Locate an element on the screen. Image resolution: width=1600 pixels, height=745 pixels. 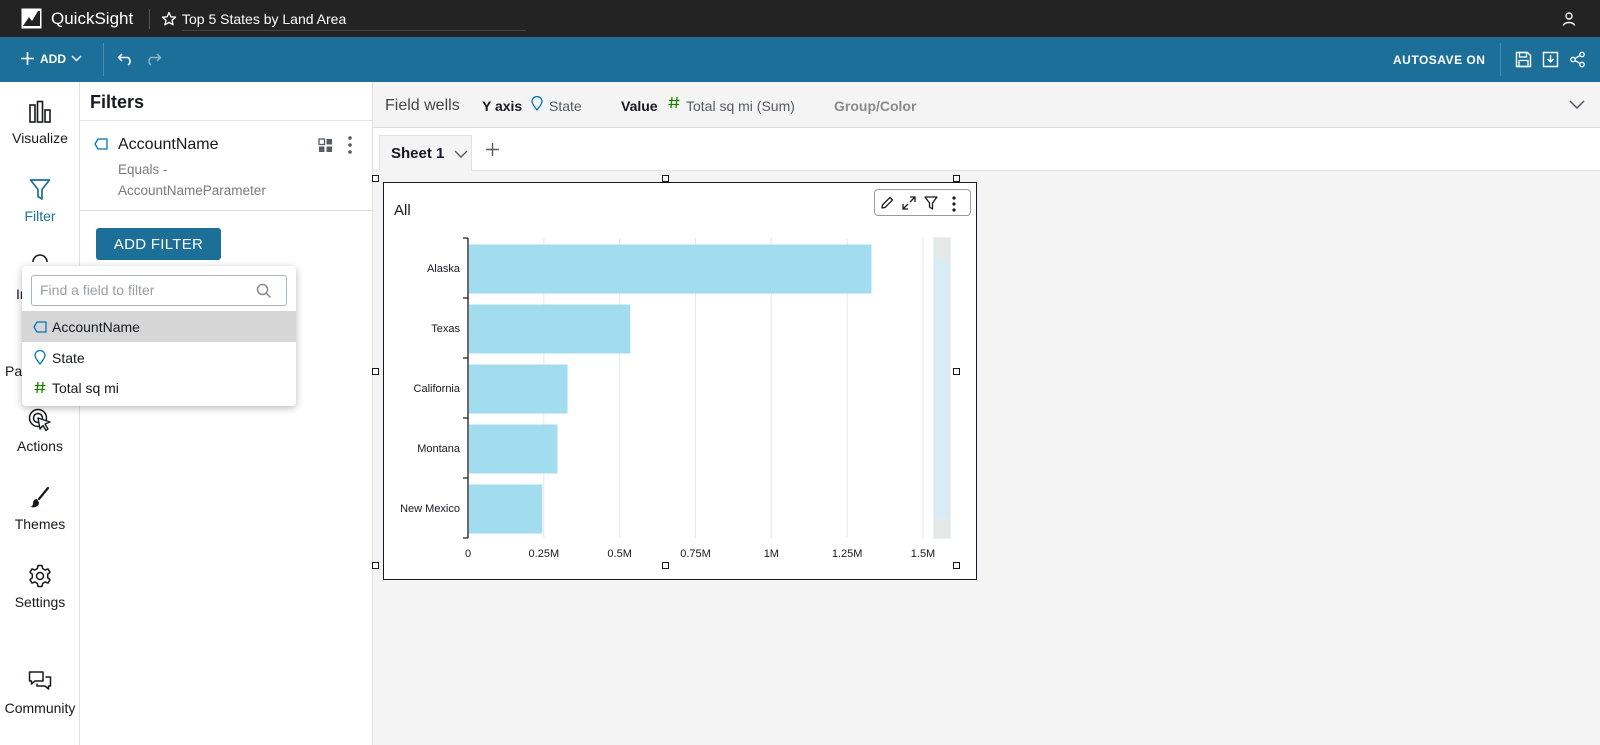
add-button-label: ADD is located at coordinates (53, 58).